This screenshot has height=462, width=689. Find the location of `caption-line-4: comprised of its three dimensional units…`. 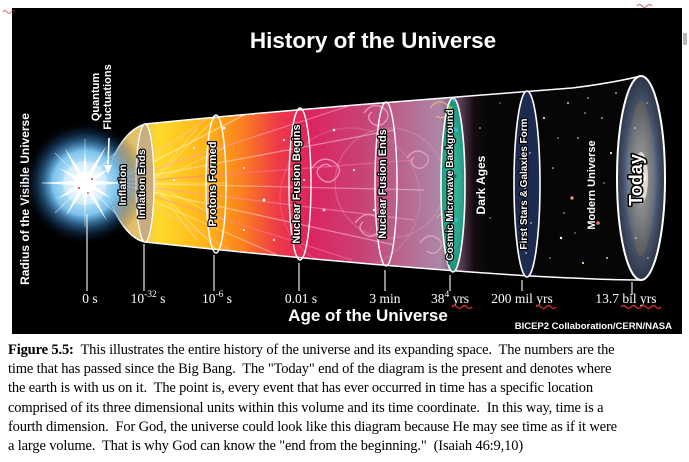

caption-line-4: comprised of its three dimensional units… is located at coordinates (306, 407).